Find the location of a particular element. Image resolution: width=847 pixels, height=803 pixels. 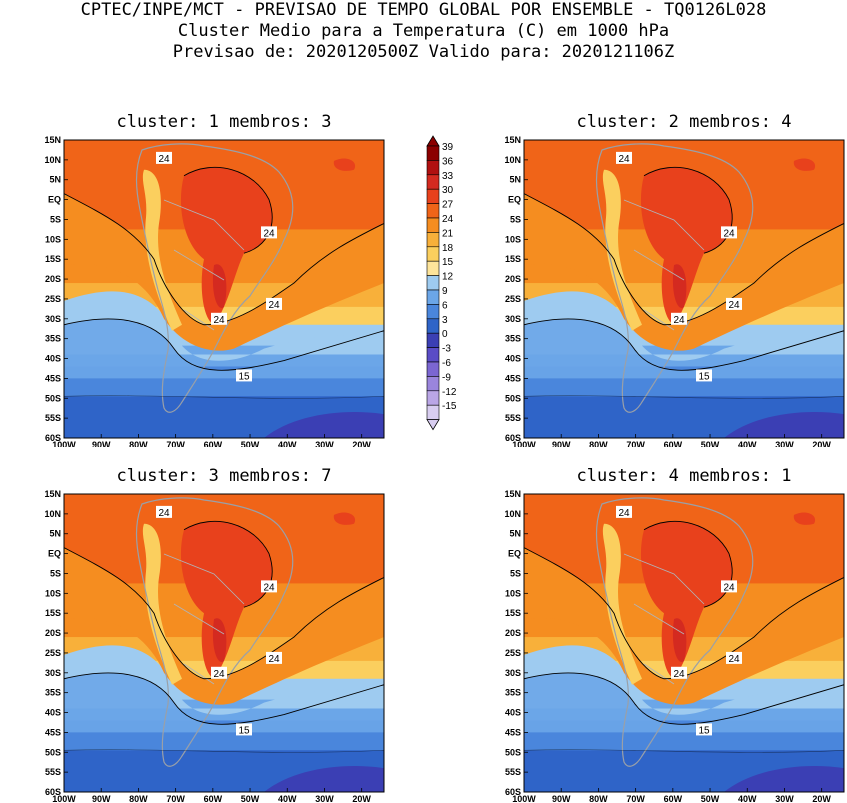

panel-title: cluster: 2 membros: 4 is located at coordinates (684, 122).